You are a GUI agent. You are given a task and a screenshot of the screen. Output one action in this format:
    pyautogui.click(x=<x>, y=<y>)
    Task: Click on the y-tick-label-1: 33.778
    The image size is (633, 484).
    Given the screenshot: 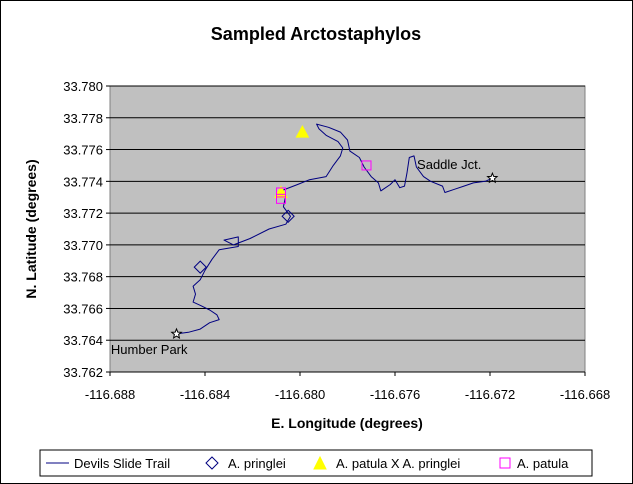 What is the action you would take?
    pyautogui.click(x=83, y=118)
    